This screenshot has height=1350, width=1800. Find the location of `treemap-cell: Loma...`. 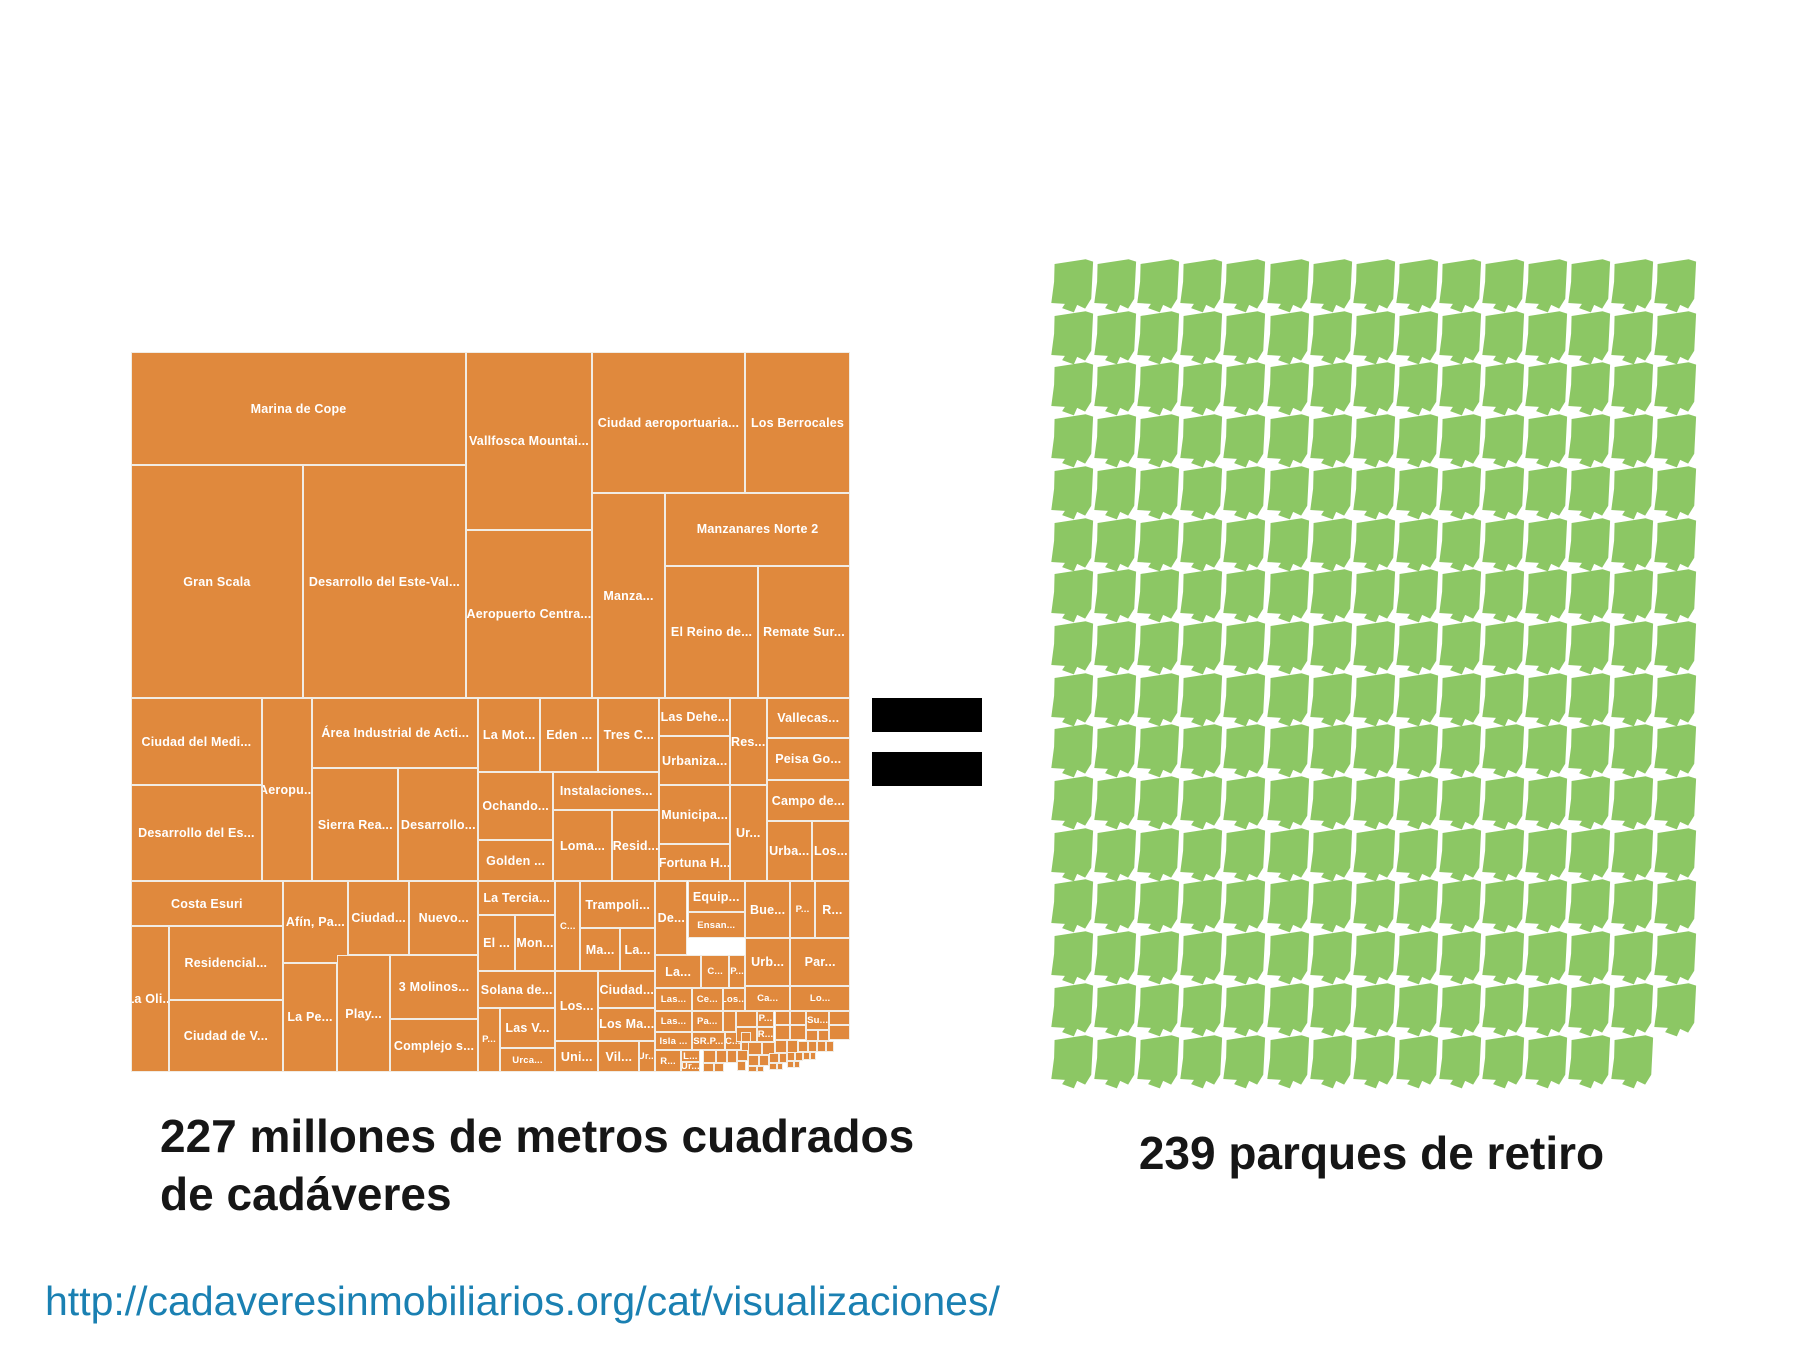

treemap-cell: Loma... is located at coordinates (582, 845).